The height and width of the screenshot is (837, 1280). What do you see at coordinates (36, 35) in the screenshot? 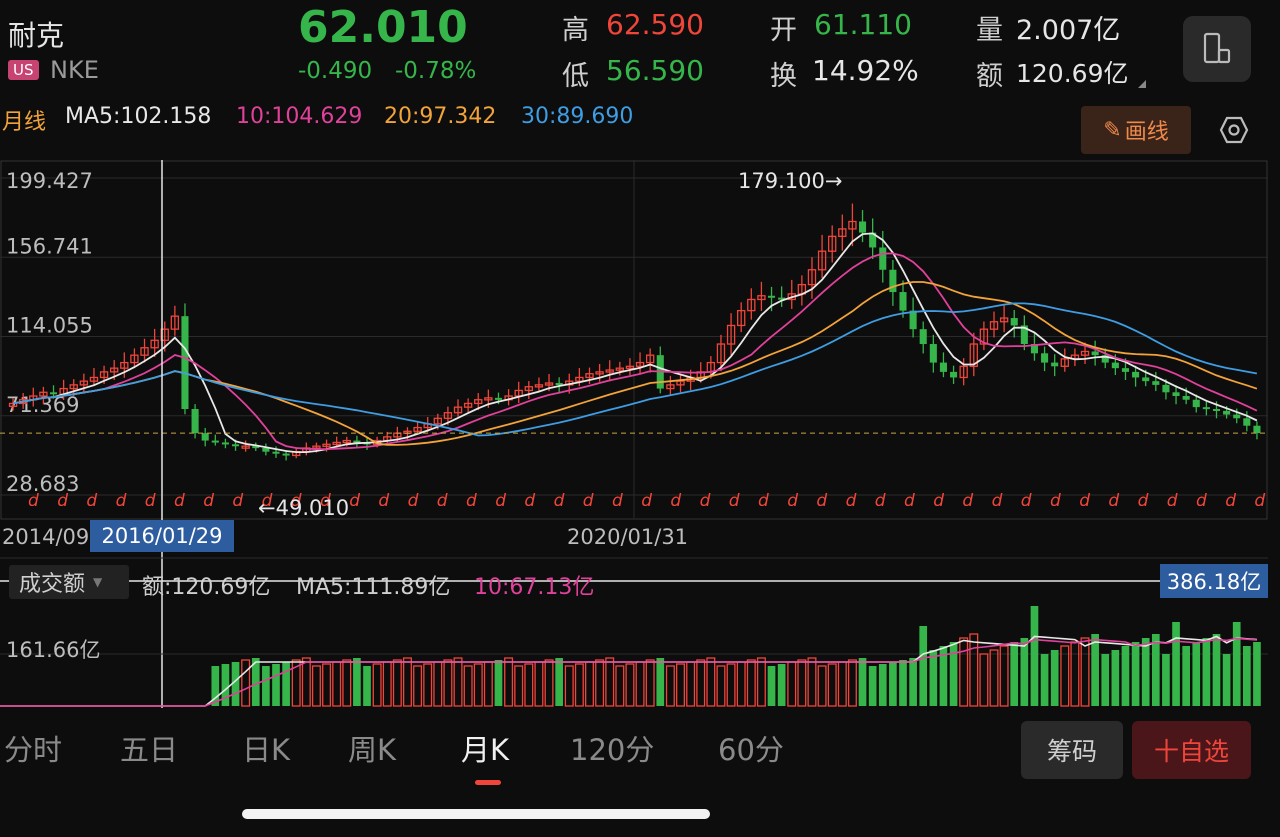
I see `stock-name: 耐克` at bounding box center [36, 35].